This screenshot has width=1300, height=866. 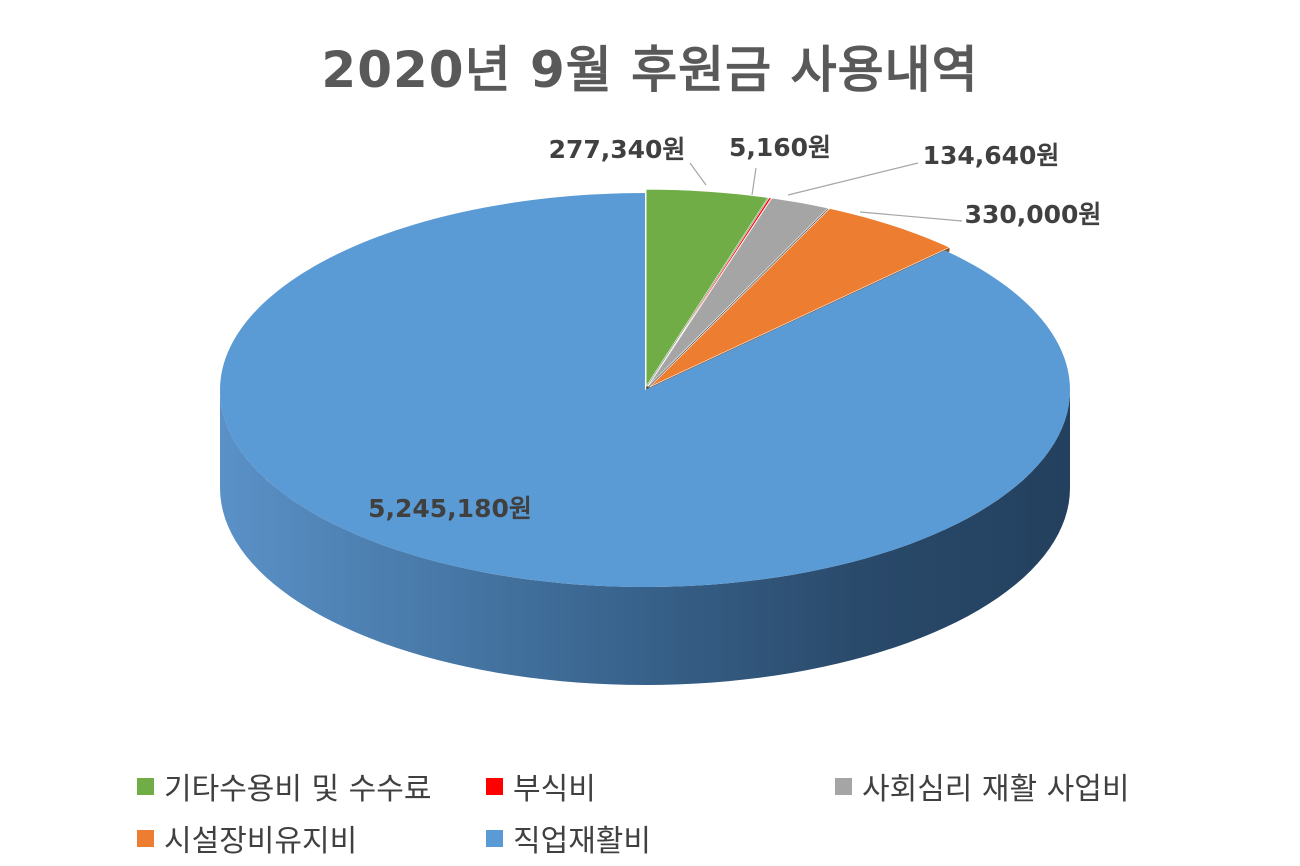 I want to click on data-label-1: 277,340원, so click(x=617, y=149).